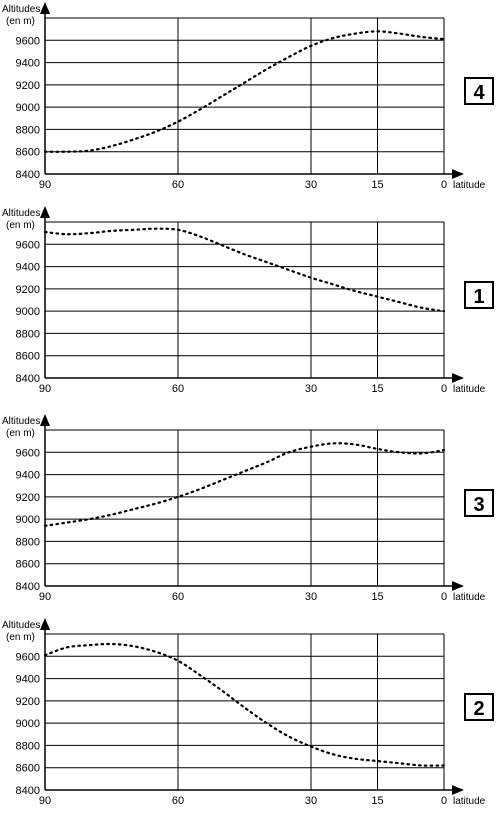  I want to click on panel-badge-label: 1, so click(478, 297).